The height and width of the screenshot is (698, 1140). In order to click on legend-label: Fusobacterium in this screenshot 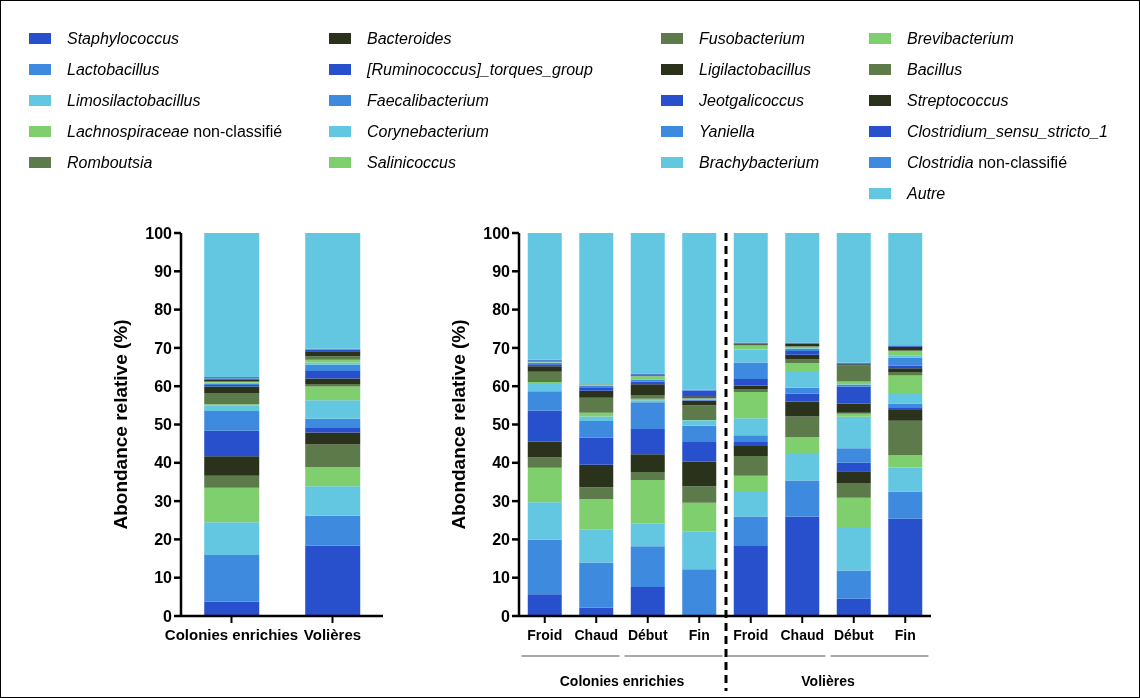, I will do `click(752, 38)`.